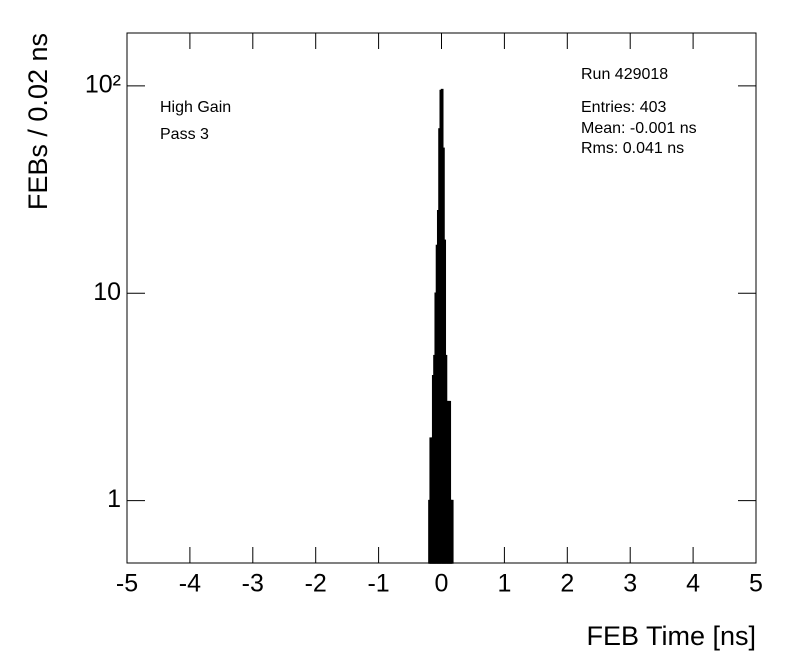 The height and width of the screenshot is (672, 796). I want to click on x-tick-label: 4, so click(693, 584).